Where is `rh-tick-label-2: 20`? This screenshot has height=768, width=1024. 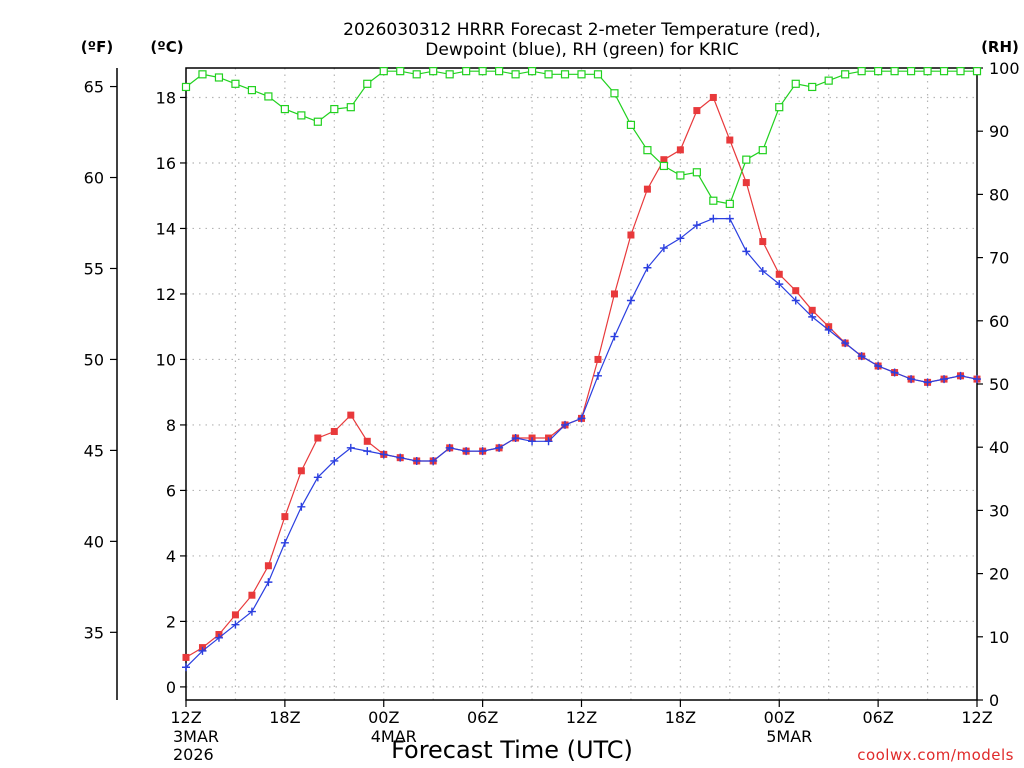 rh-tick-label-2: 20 is located at coordinates (999, 574).